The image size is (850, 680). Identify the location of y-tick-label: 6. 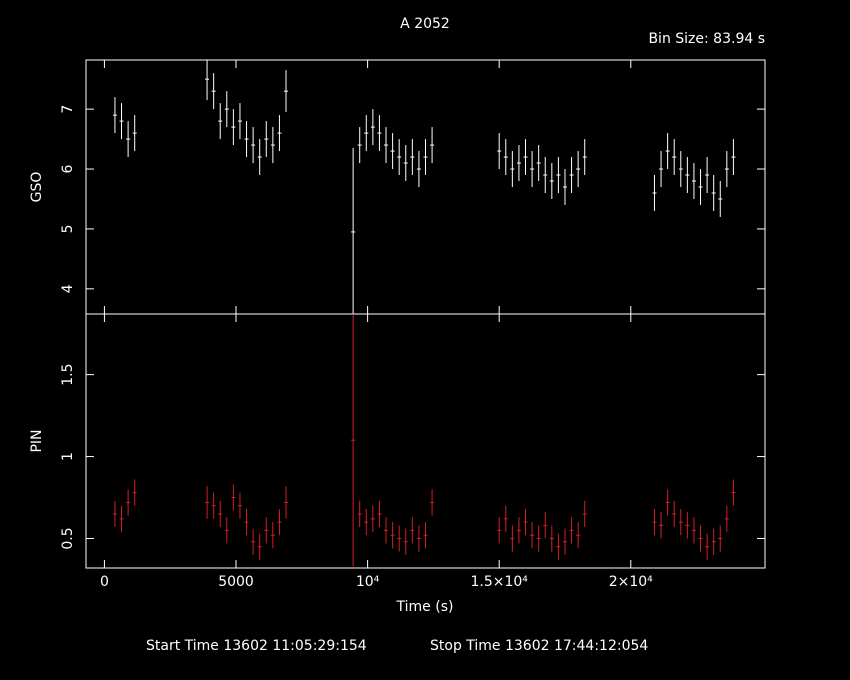
(68, 168).